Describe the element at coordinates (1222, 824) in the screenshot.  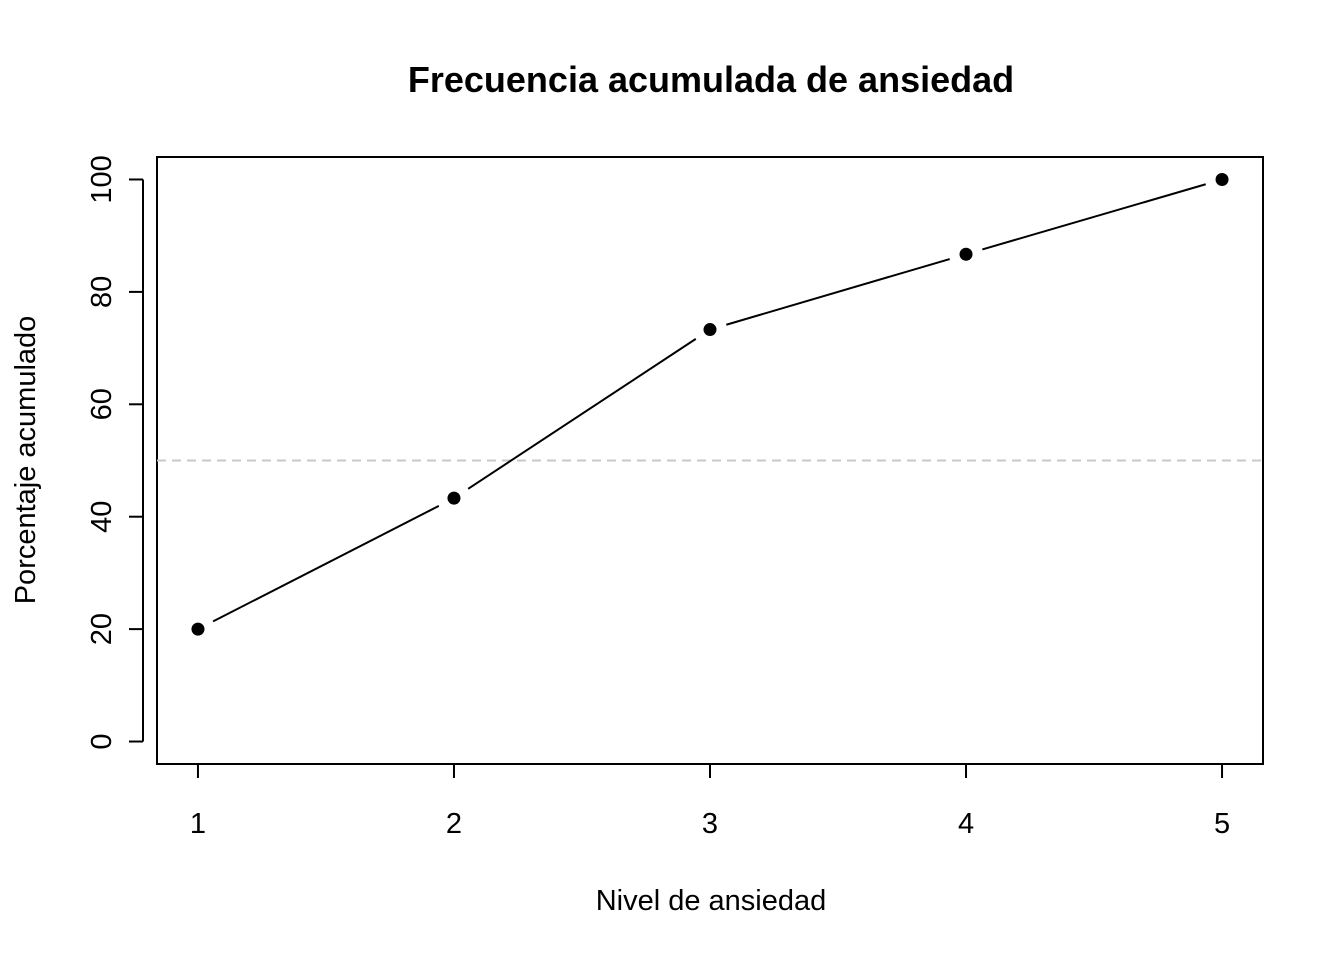
I see `x-tick-label: 5` at that location.